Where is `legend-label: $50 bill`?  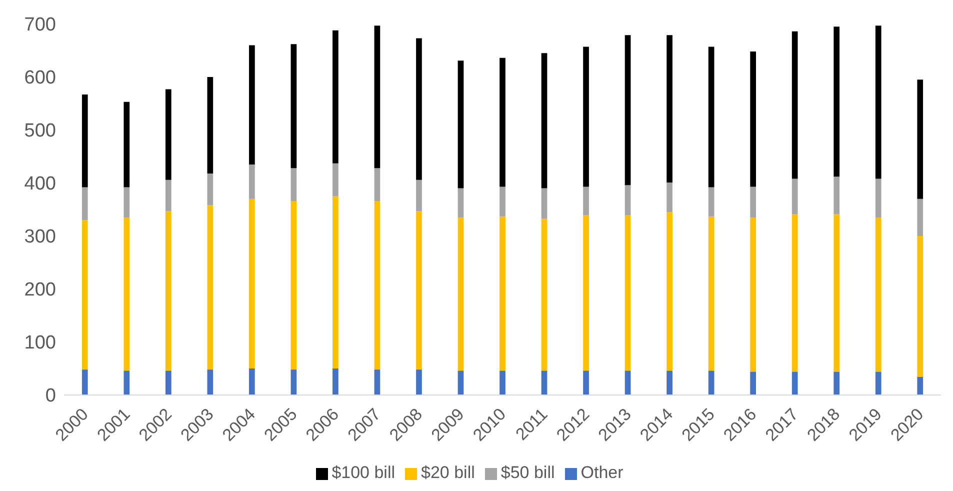
legend-label: $50 bill is located at coordinates (527, 472).